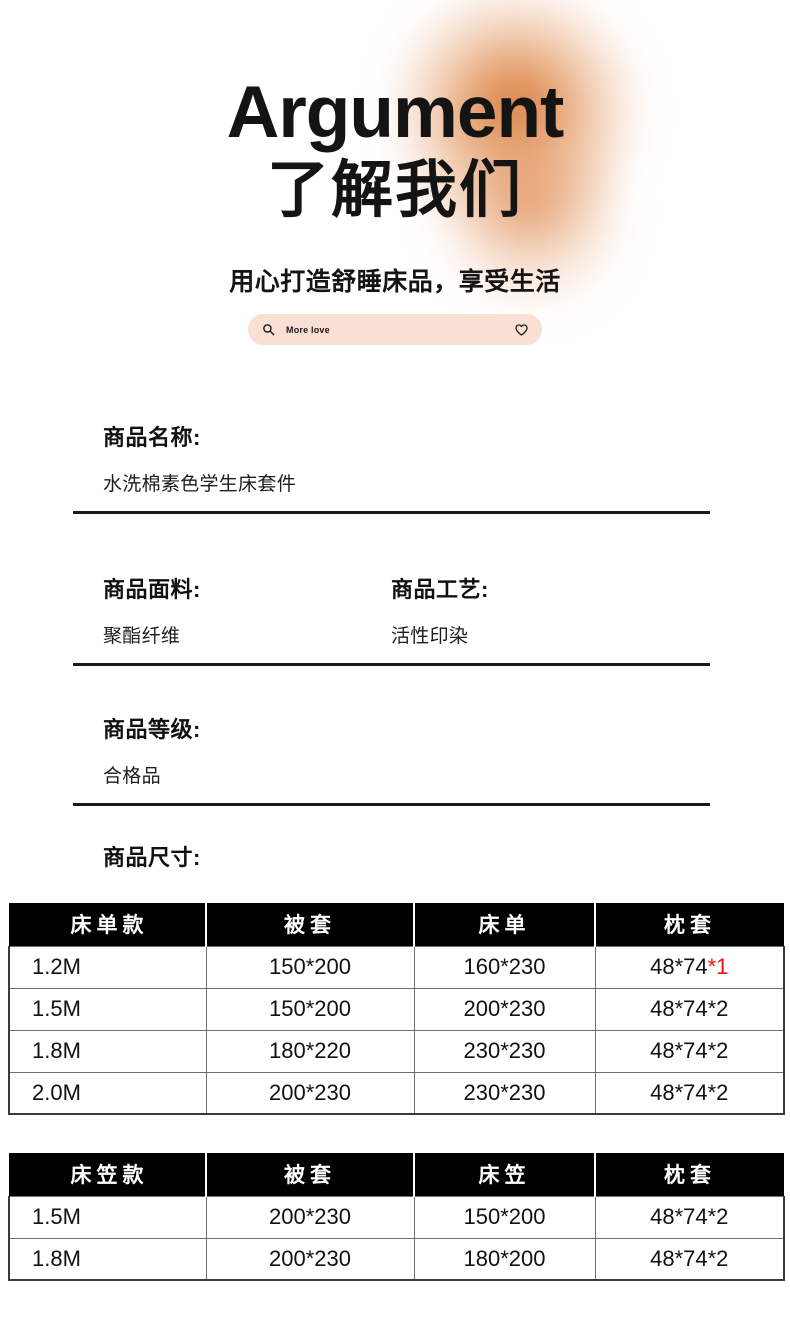 This screenshot has height=1319, width=790. Describe the element at coordinates (391, 512) in the screenshot. I see `divider-after-product-name` at that location.